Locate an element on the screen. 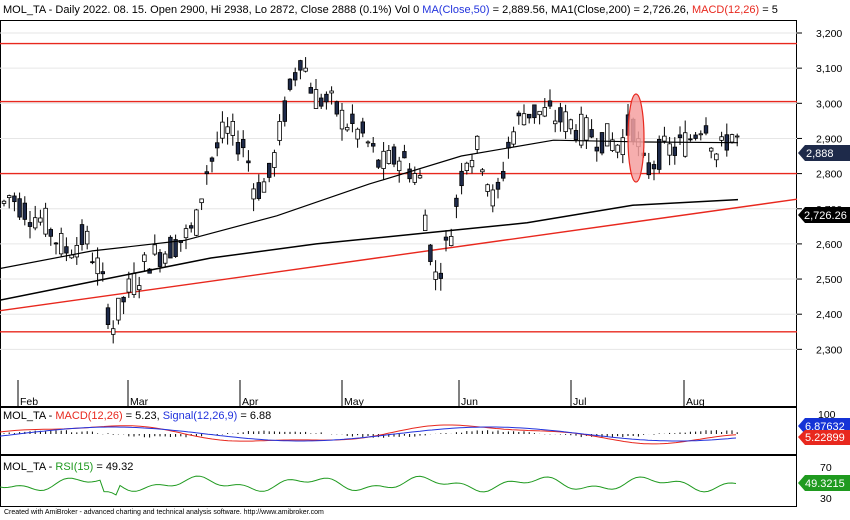 Image resolution: width=850 pixels, height=520 pixels. x-tick-label: Mar is located at coordinates (139, 402).